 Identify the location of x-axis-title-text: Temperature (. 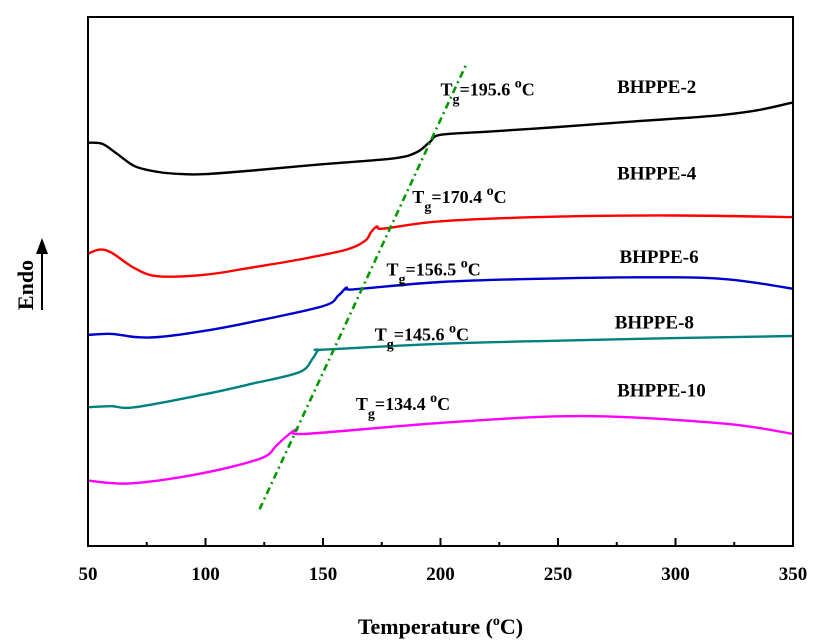
(425, 626).